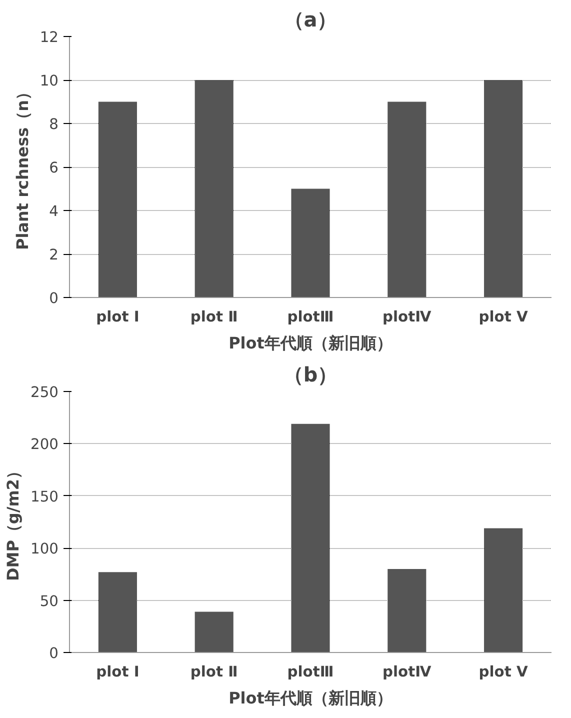 This screenshot has height=718, width=571. What do you see at coordinates (310, 374) in the screenshot?
I see `chart-title: （b）` at bounding box center [310, 374].